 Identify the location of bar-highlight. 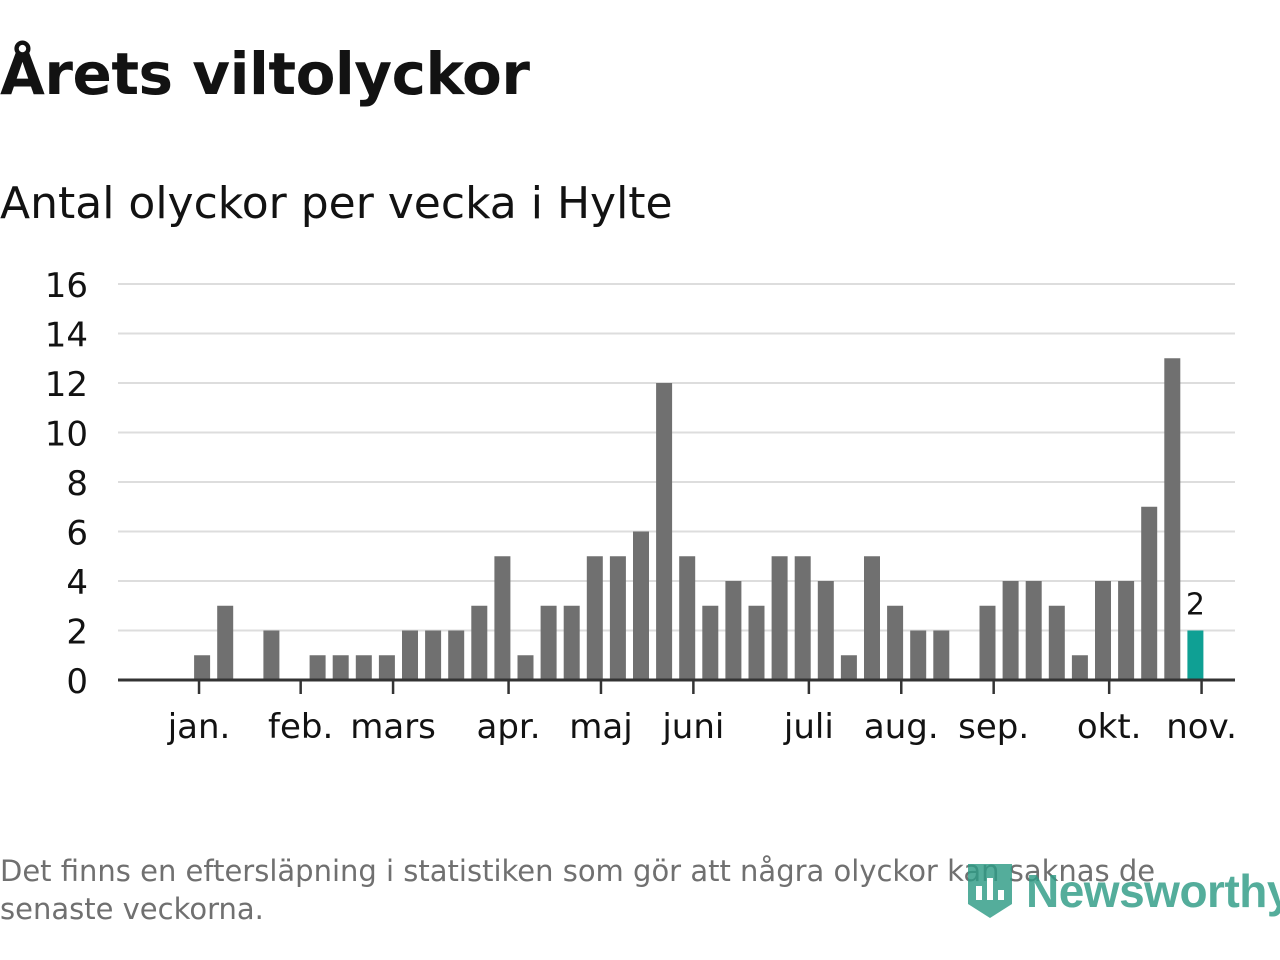
(1195, 655).